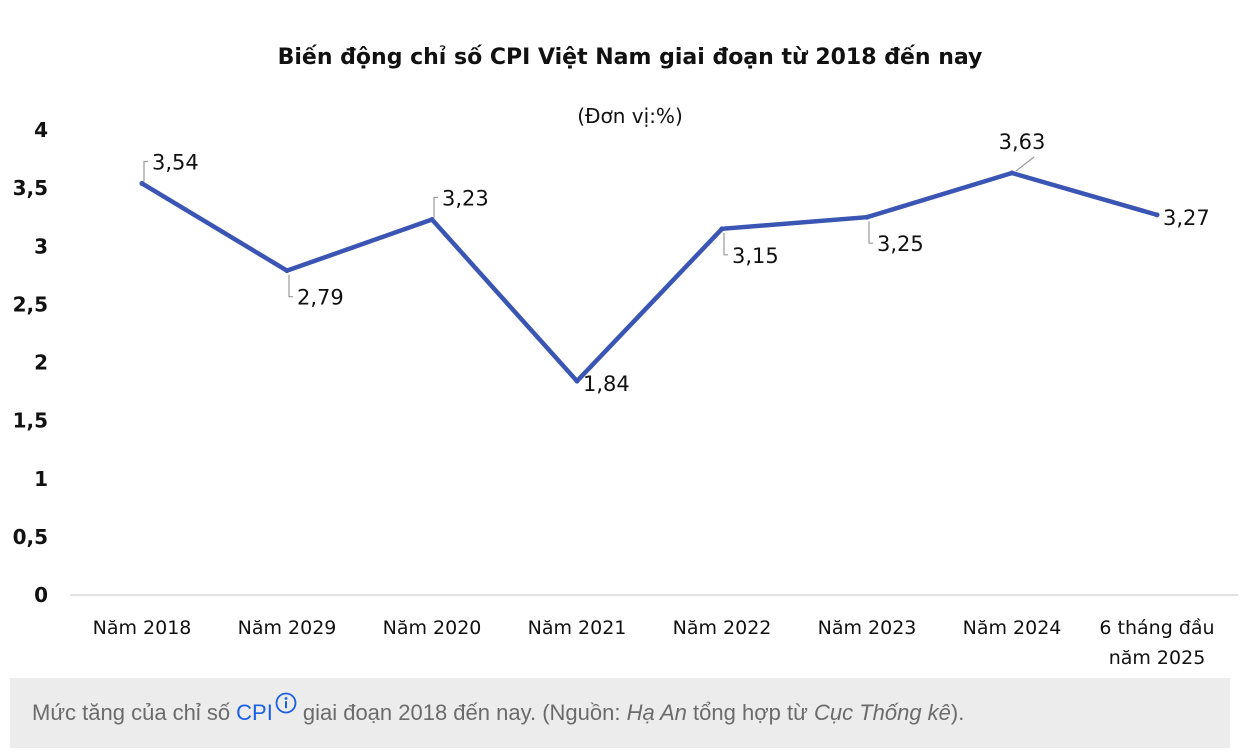 This screenshot has height=754, width=1246. I want to click on y-tick-label: 1,5, so click(30, 421).